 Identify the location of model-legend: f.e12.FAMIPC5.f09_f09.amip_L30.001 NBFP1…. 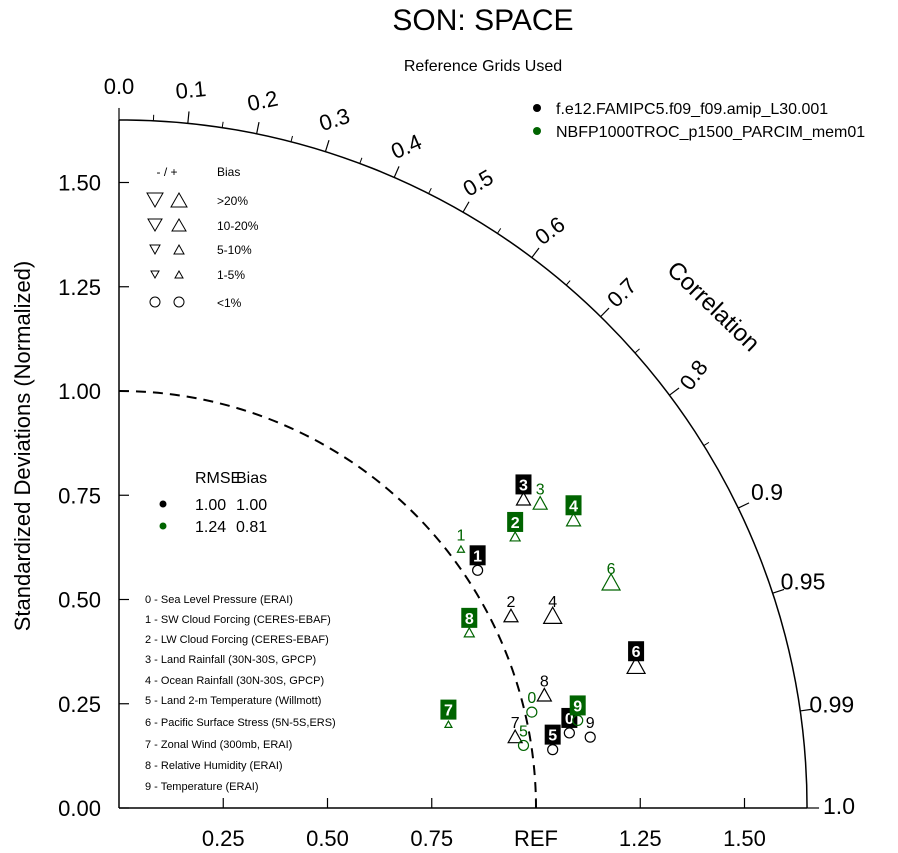
(699, 121).